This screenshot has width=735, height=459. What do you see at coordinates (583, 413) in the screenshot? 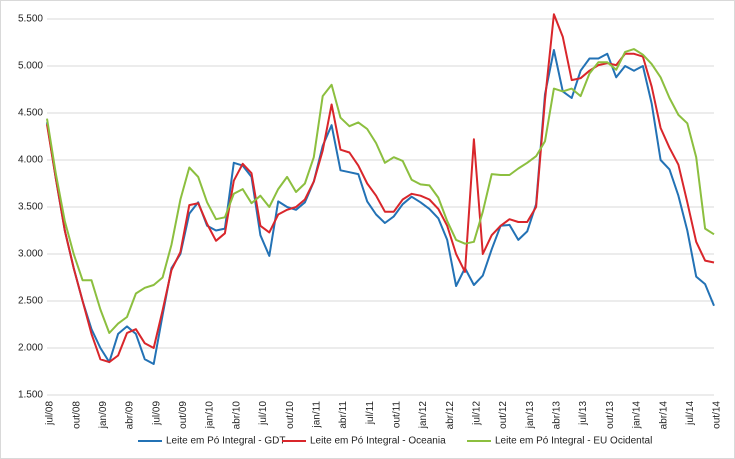
I see `x-tick-label: jul/13` at bounding box center [583, 413].